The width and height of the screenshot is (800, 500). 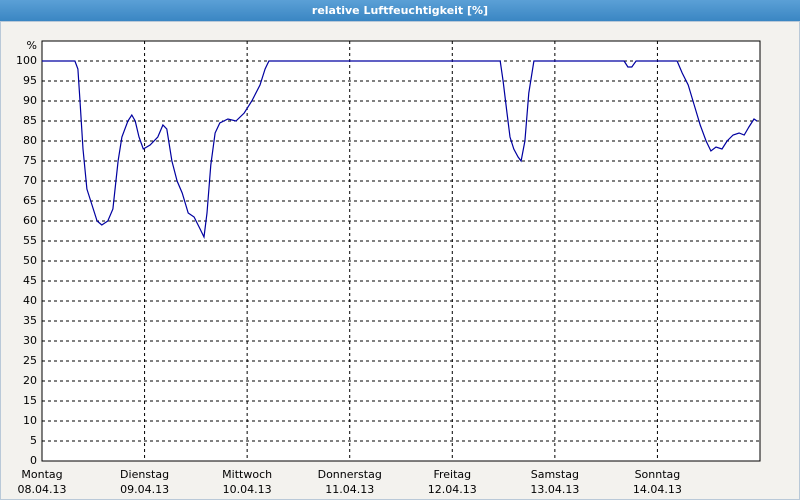 I want to click on x-tick-label: Dienstag, so click(x=144, y=474).